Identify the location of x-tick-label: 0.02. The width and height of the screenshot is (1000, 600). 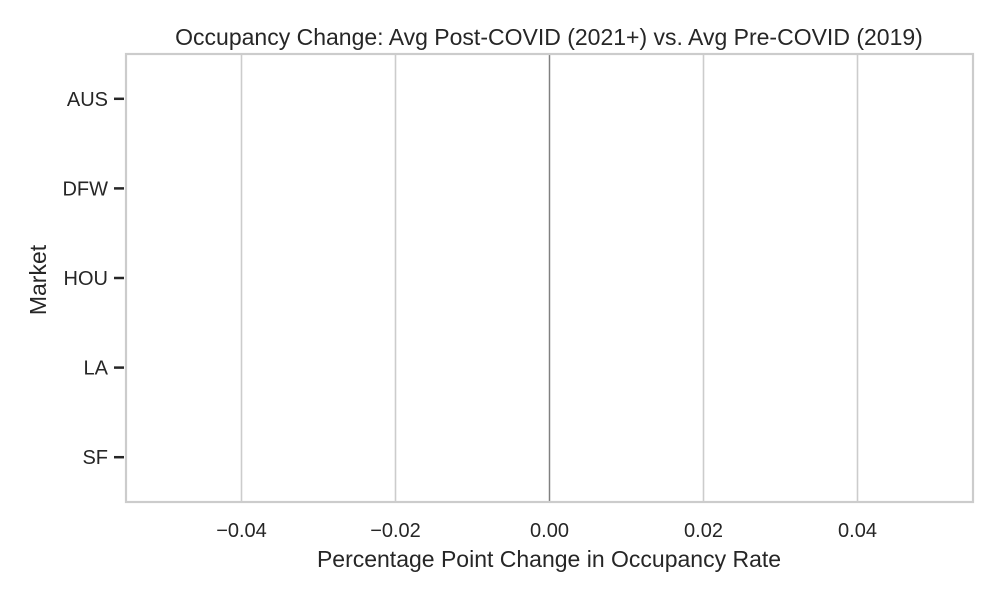
(703, 531).